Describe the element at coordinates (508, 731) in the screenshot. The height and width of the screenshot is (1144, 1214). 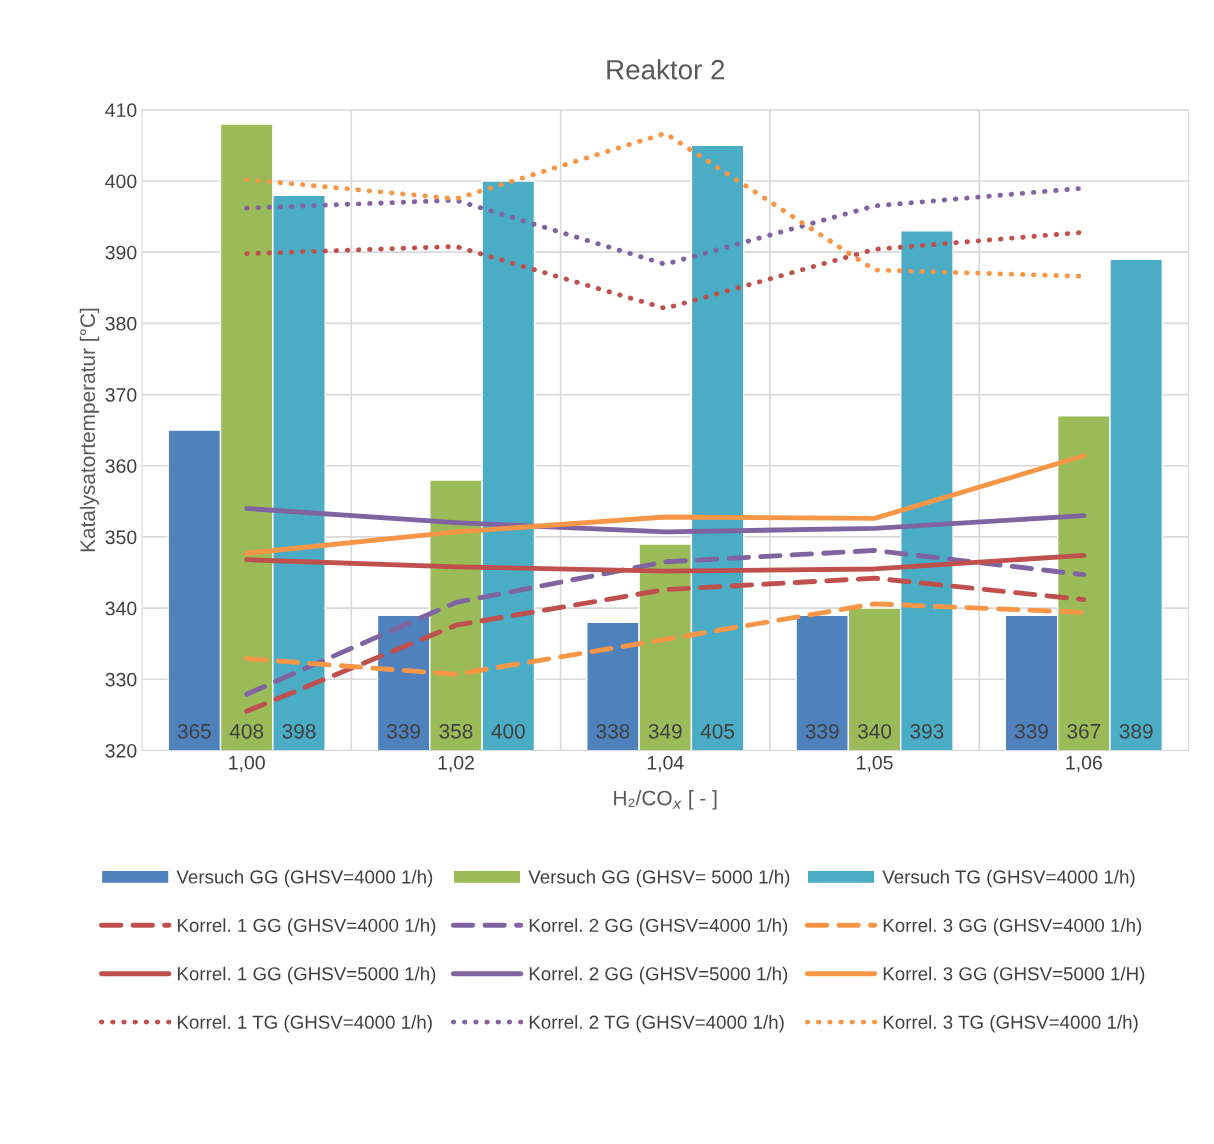
I see `data-label: 400` at that location.